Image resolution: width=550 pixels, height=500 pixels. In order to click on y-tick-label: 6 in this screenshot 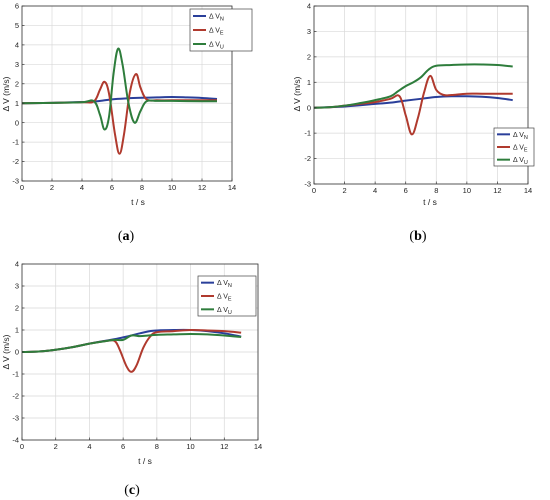, I will do `click(17, 6)`.